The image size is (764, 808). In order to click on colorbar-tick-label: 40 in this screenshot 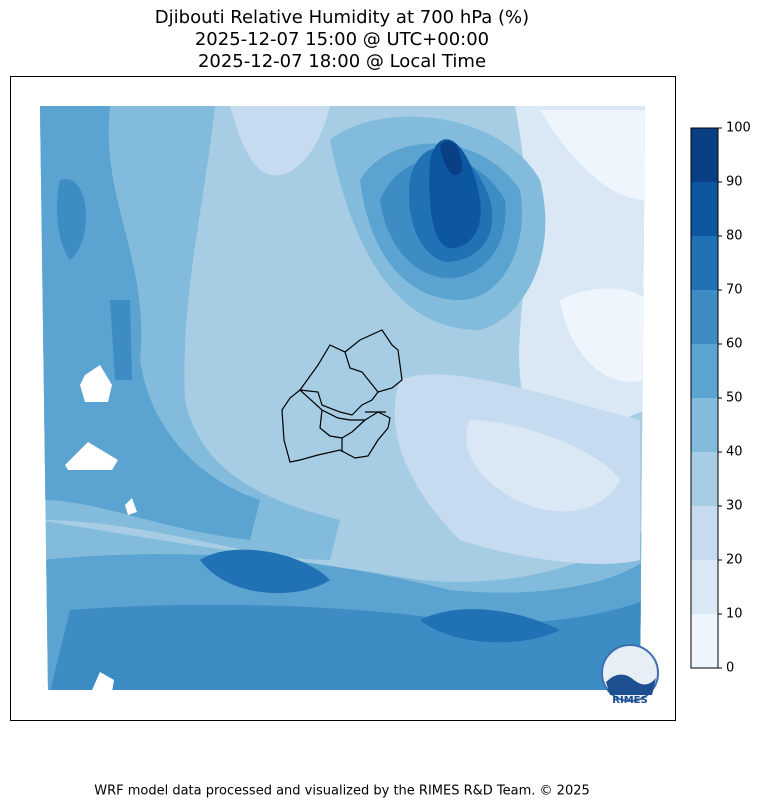, I will do `click(734, 452)`.